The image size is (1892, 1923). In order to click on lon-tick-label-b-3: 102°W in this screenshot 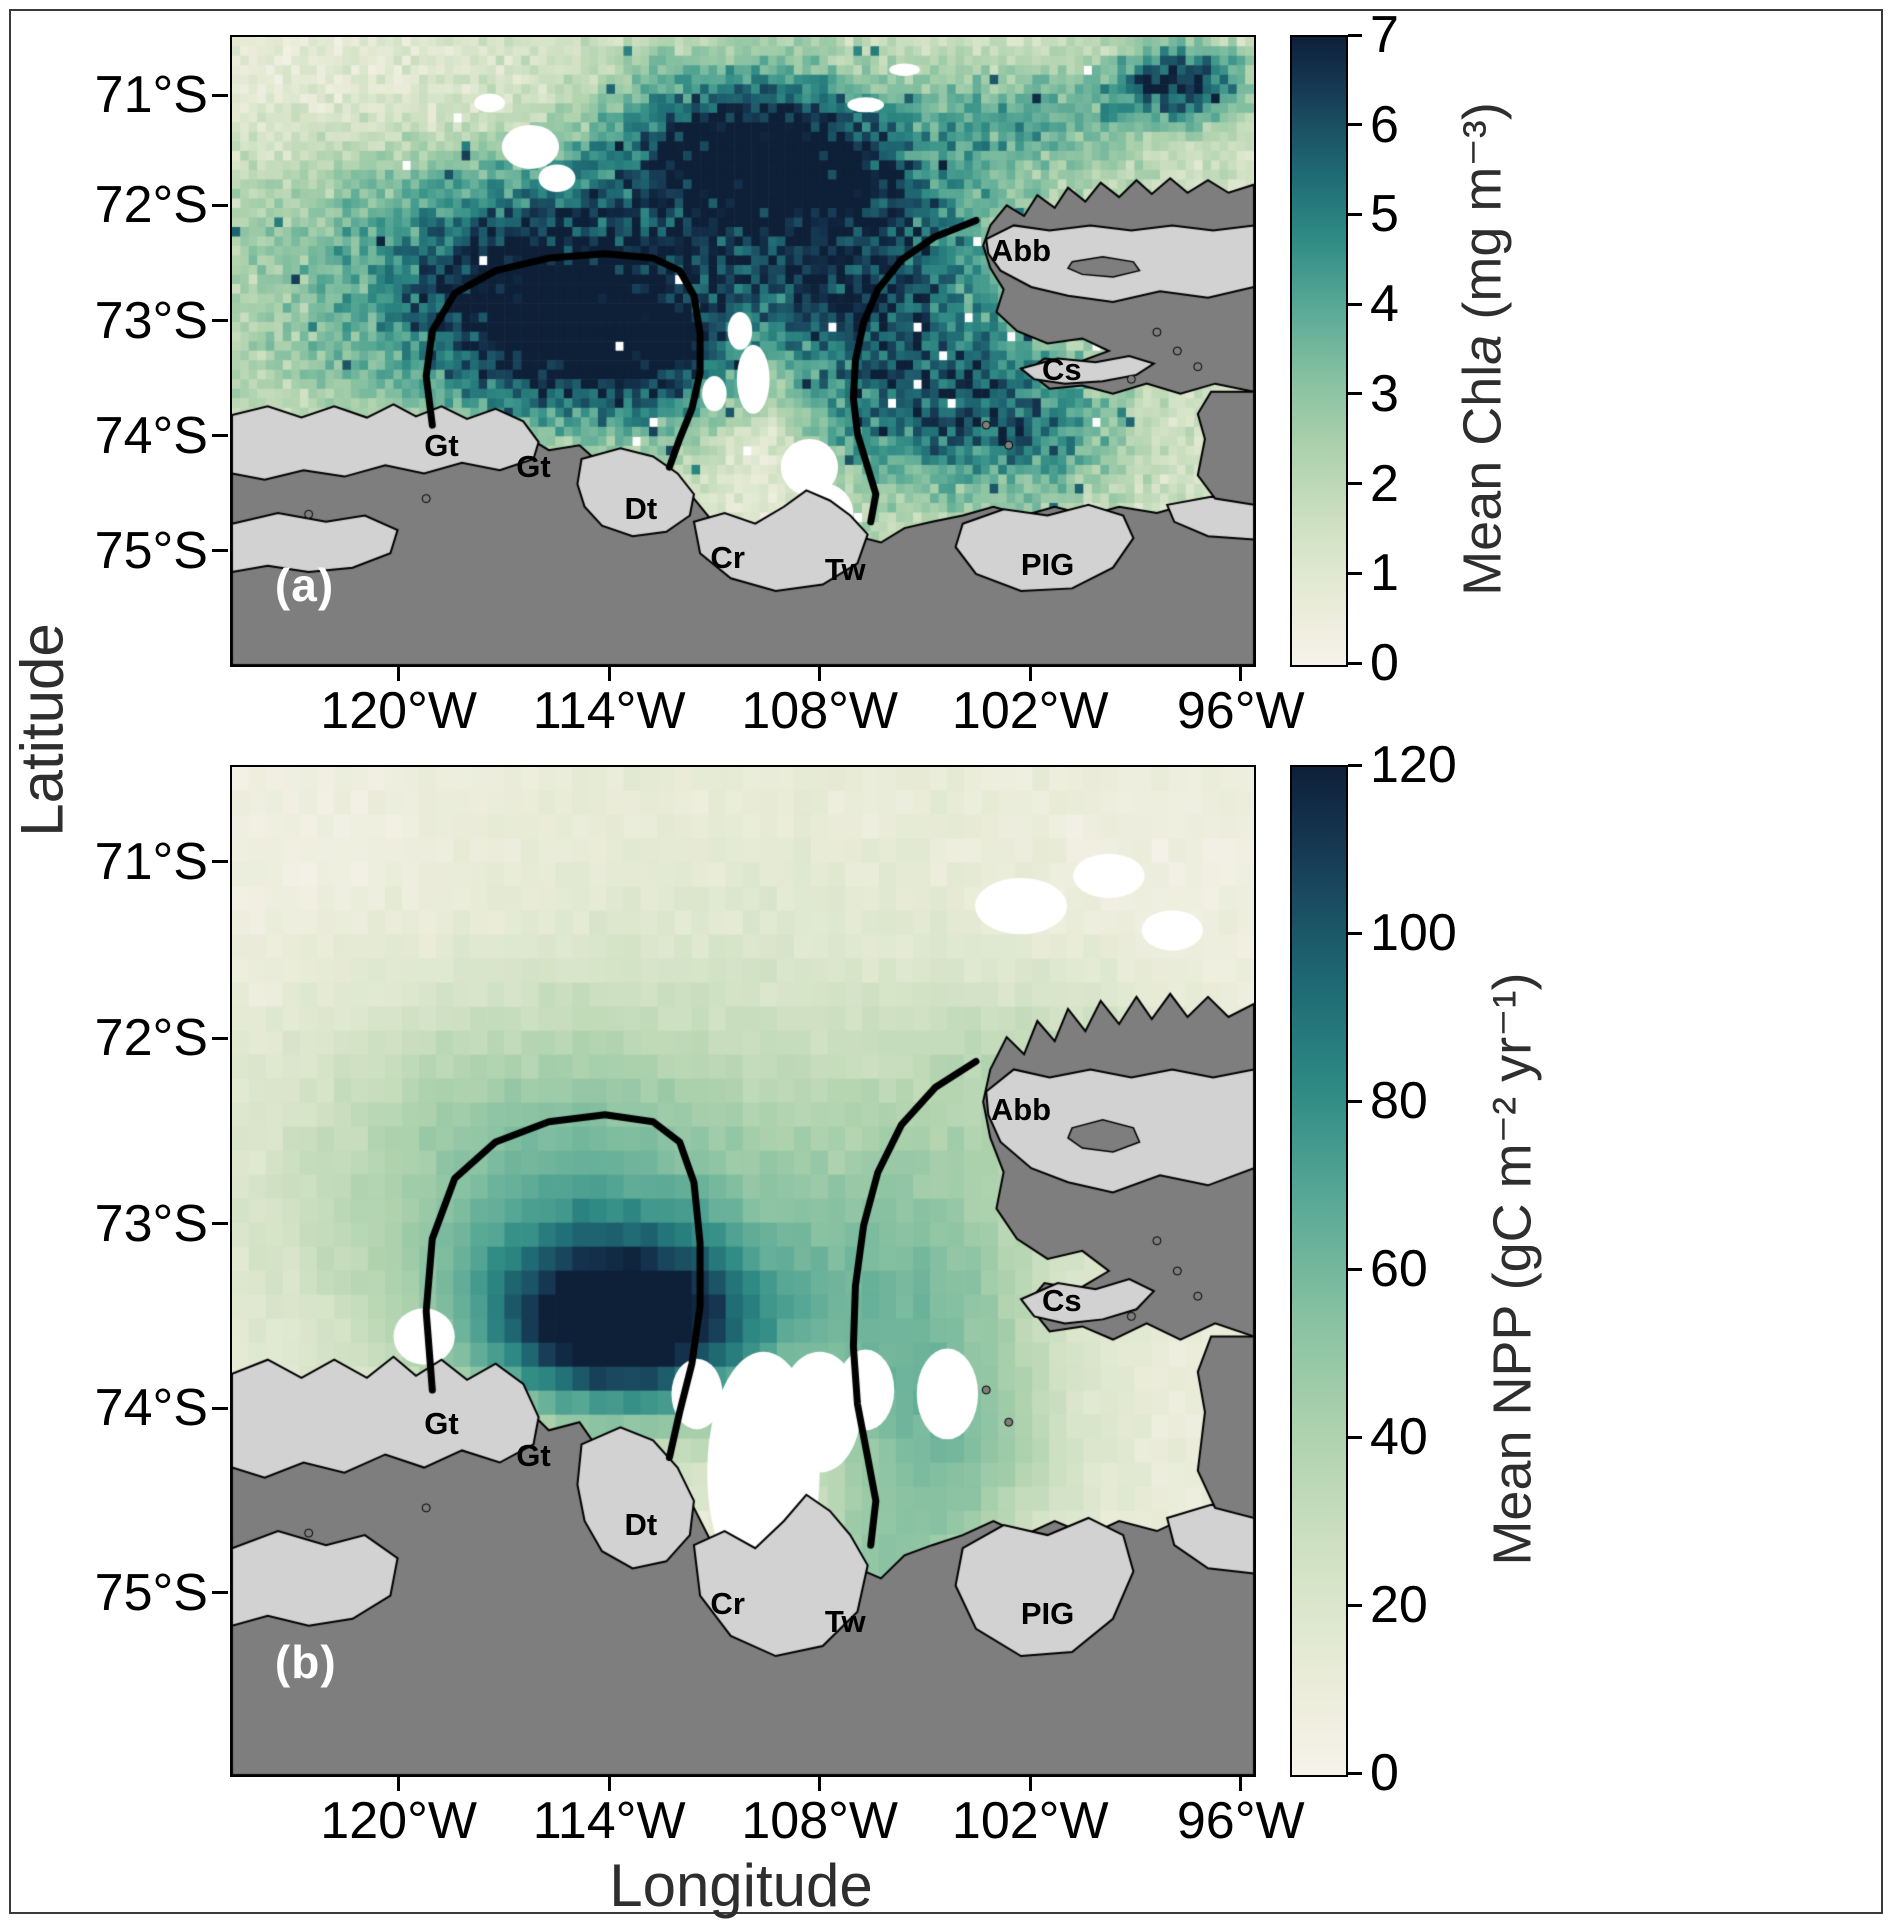, I will do `click(1030, 1821)`.